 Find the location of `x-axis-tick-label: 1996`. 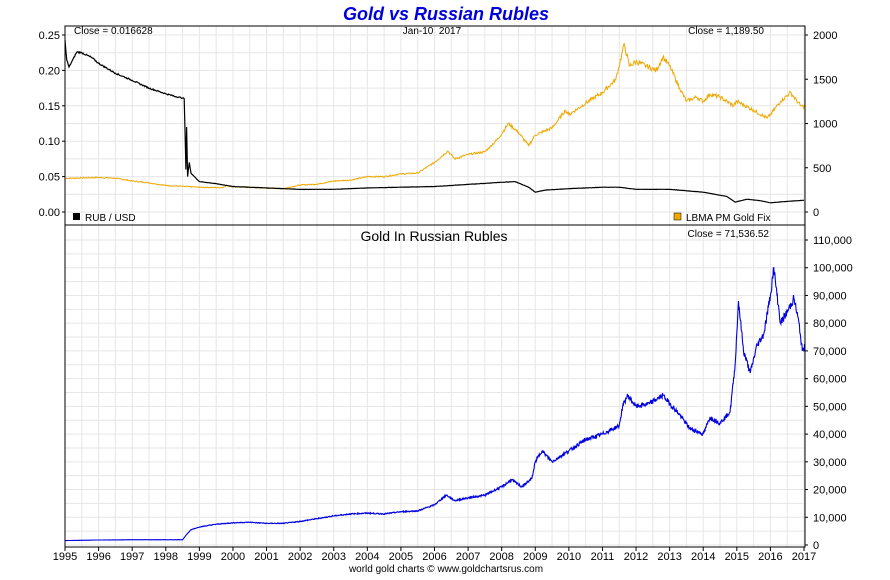

x-axis-tick-label: 1996 is located at coordinates (98, 557).